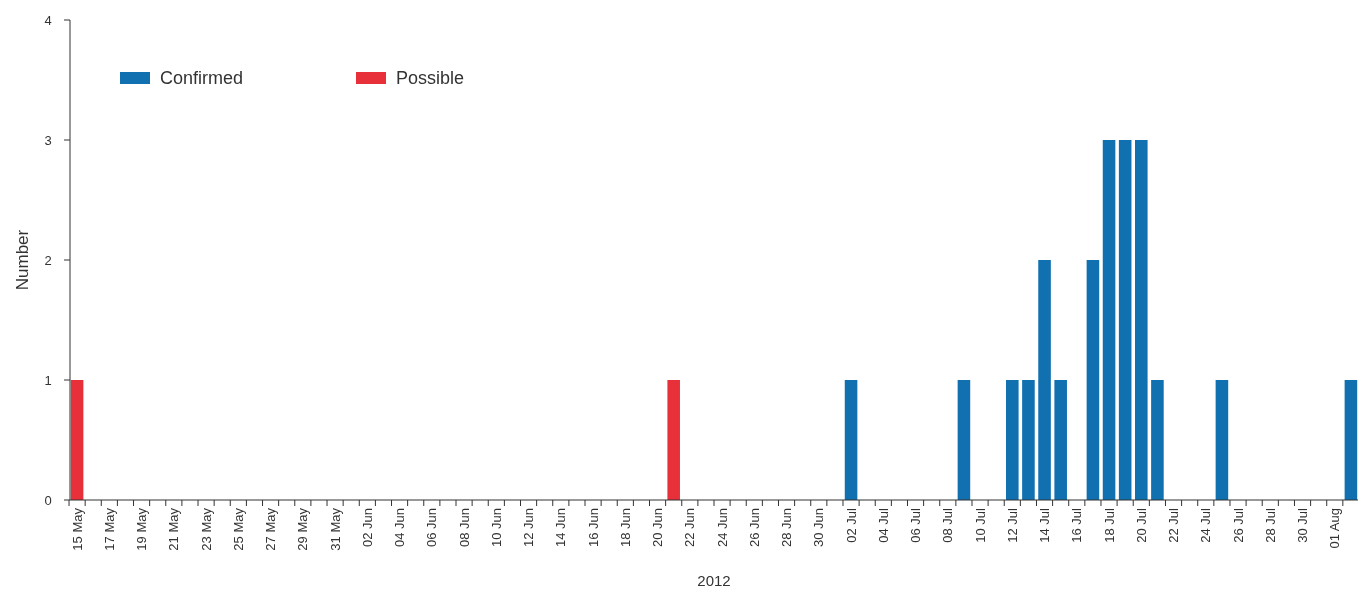 This screenshot has height=592, width=1362. Describe the element at coordinates (202, 78) in the screenshot. I see `legend-label: Confirmed` at that location.